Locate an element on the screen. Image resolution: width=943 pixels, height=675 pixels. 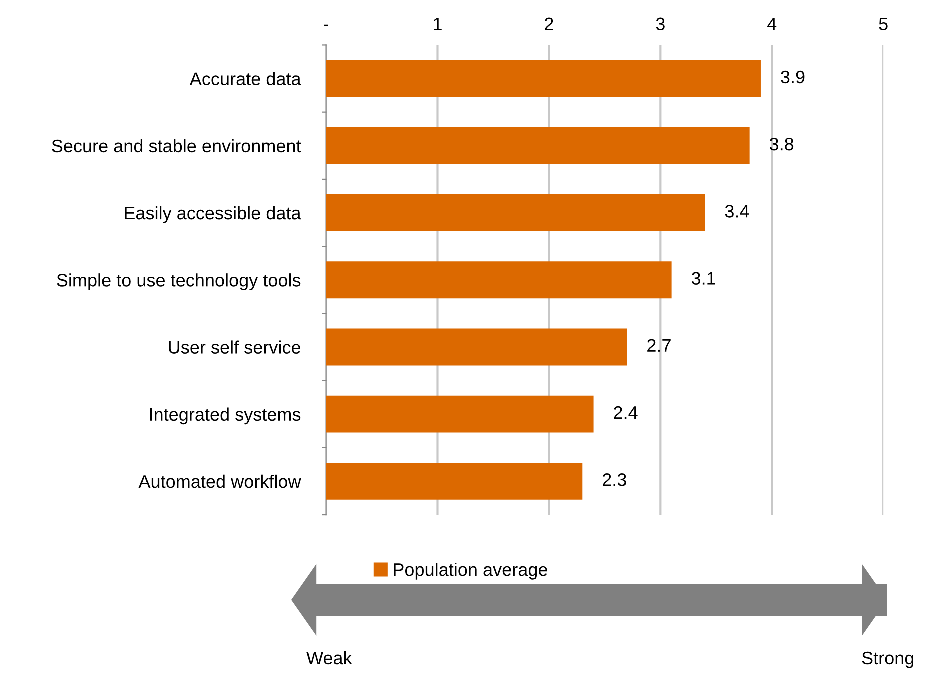
x-tick-label: - is located at coordinates (326, 25).